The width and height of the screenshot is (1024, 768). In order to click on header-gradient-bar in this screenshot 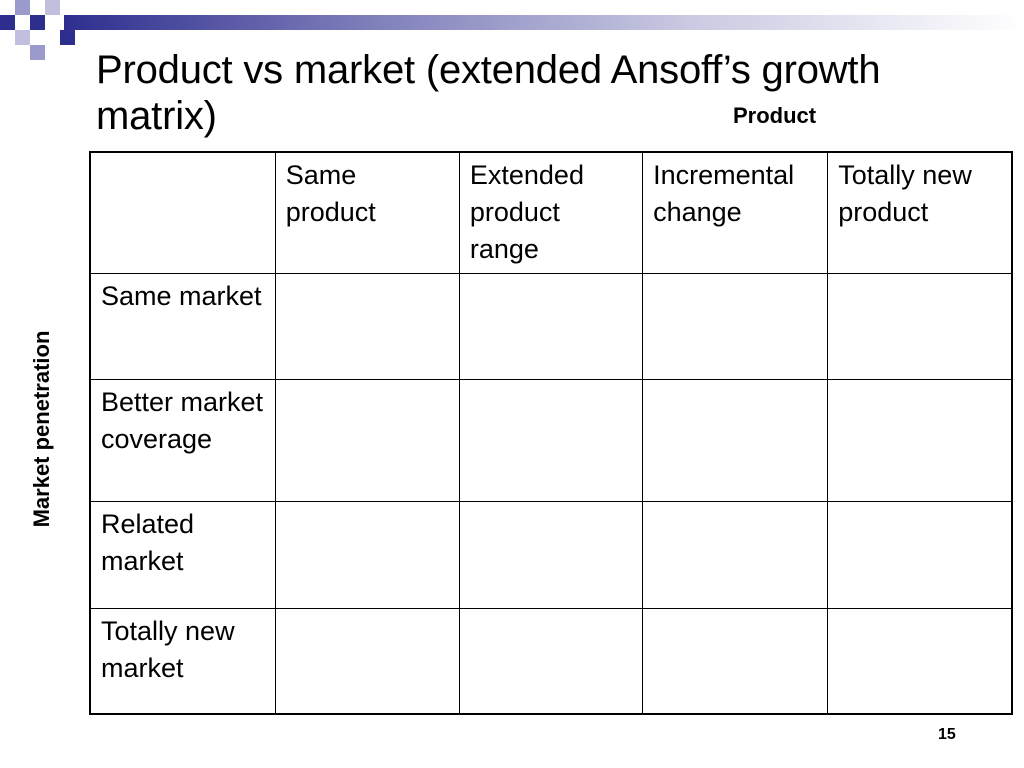, I will do `click(544, 22)`.